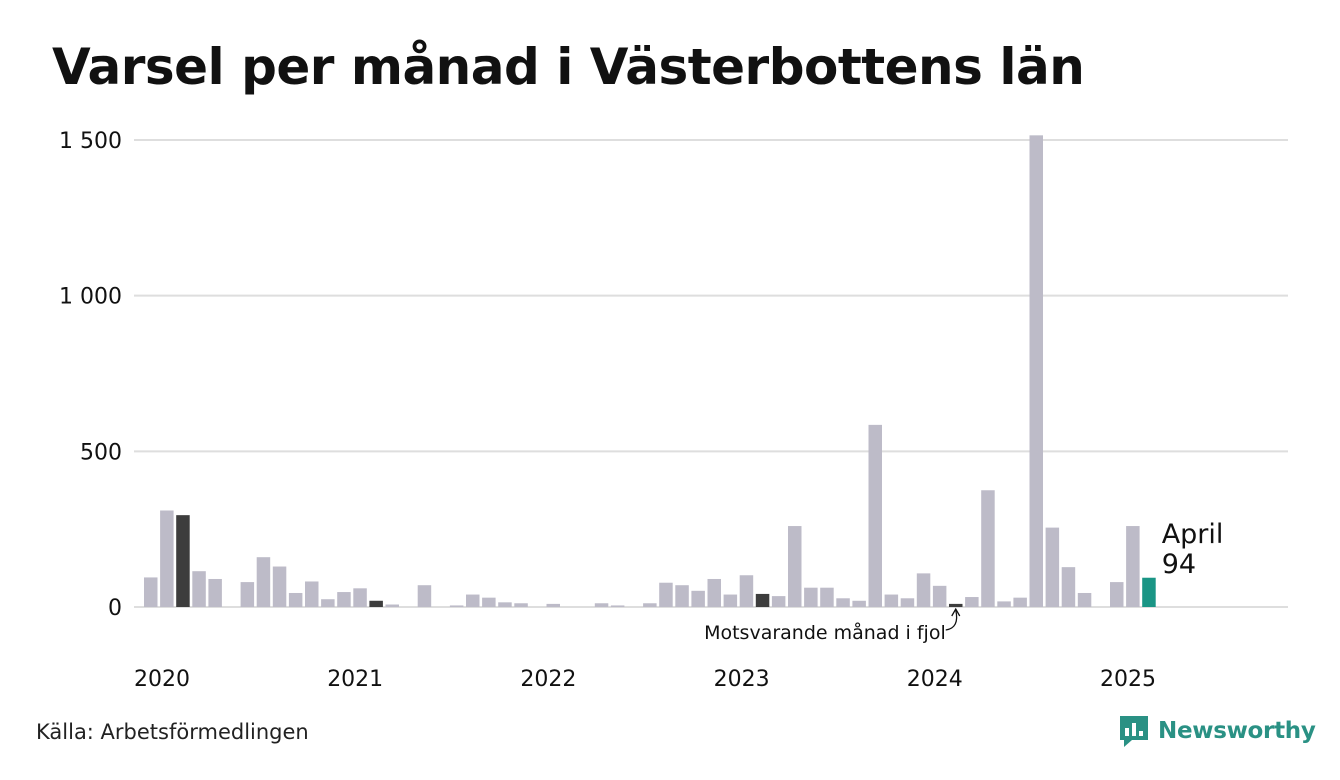  Describe the element at coordinates (162, 679) in the screenshot. I see `x-tick-label: 2020` at that location.